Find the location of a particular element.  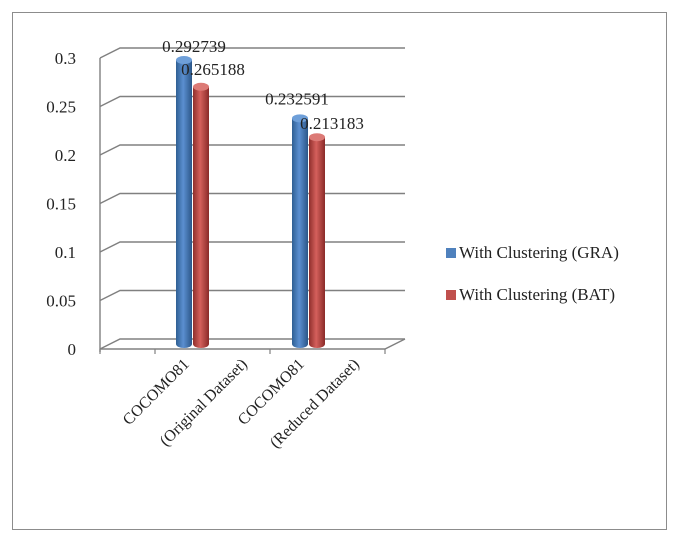

y-tick-label: 0.25 is located at coordinates (61, 107).